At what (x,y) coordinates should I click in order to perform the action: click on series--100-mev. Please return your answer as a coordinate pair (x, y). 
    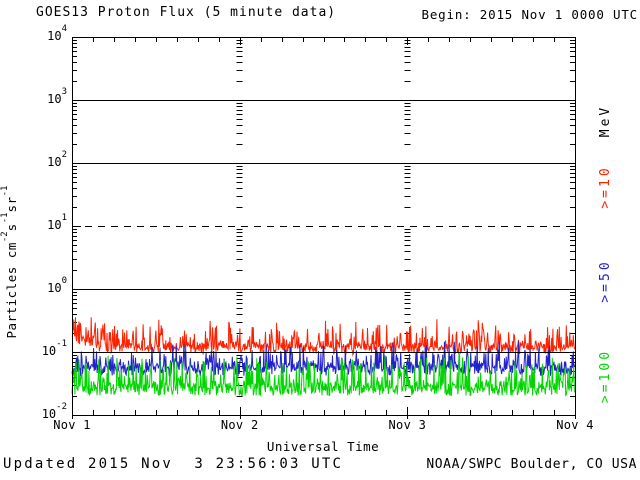
    Looking at the image, I should click on (323, 375).